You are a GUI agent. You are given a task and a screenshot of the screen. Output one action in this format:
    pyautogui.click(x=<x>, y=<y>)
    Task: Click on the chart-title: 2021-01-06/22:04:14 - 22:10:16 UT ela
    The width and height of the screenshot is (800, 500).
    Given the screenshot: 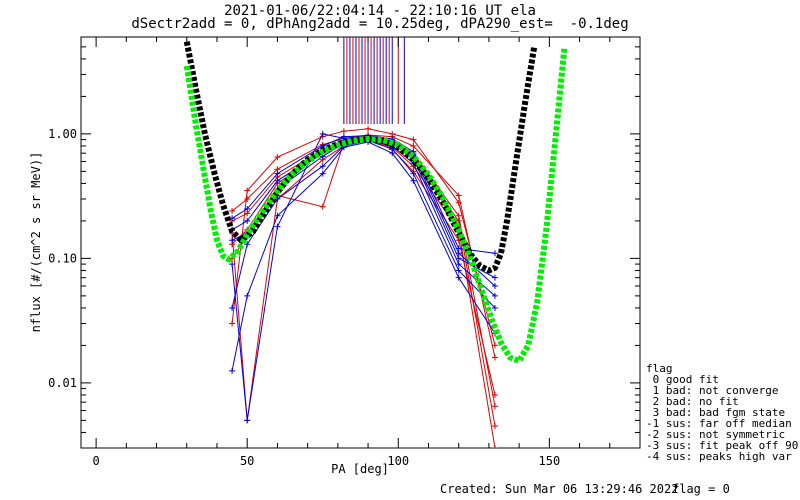 What is the action you would take?
    pyautogui.click(x=380, y=11)
    